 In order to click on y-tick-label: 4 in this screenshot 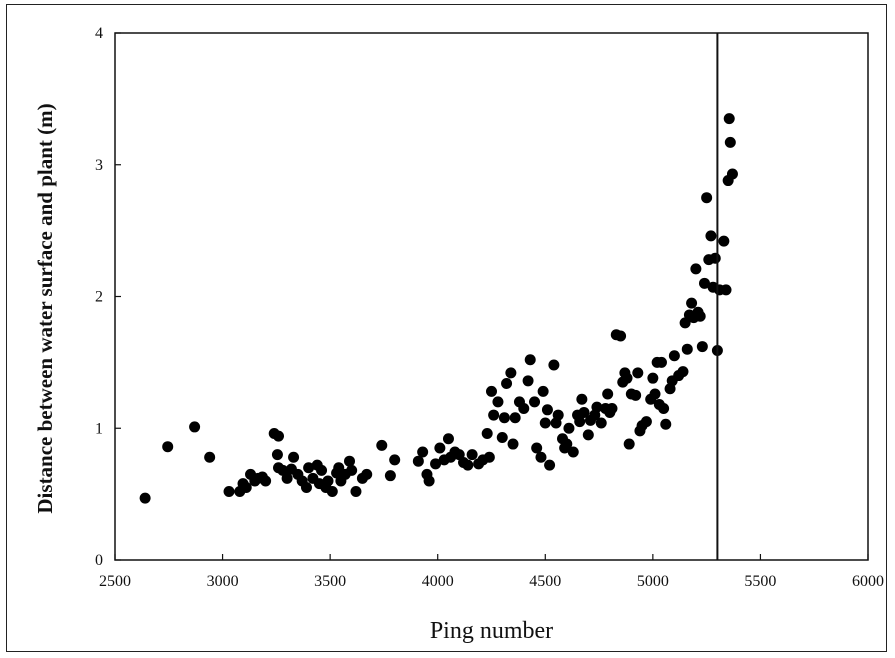, I will do `click(99, 33)`.